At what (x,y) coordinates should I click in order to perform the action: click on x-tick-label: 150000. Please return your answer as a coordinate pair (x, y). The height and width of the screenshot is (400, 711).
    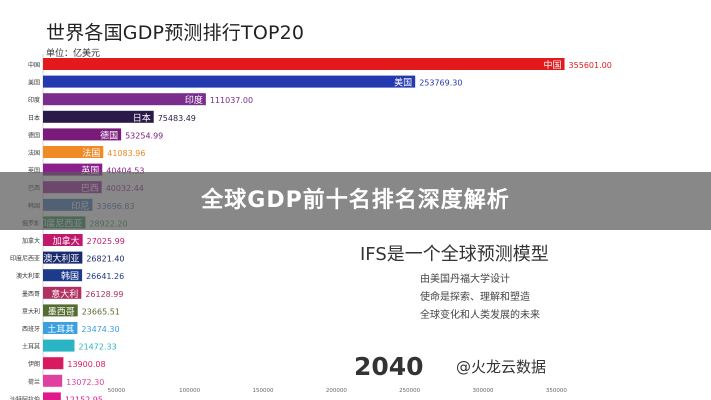
    Looking at the image, I should click on (263, 391).